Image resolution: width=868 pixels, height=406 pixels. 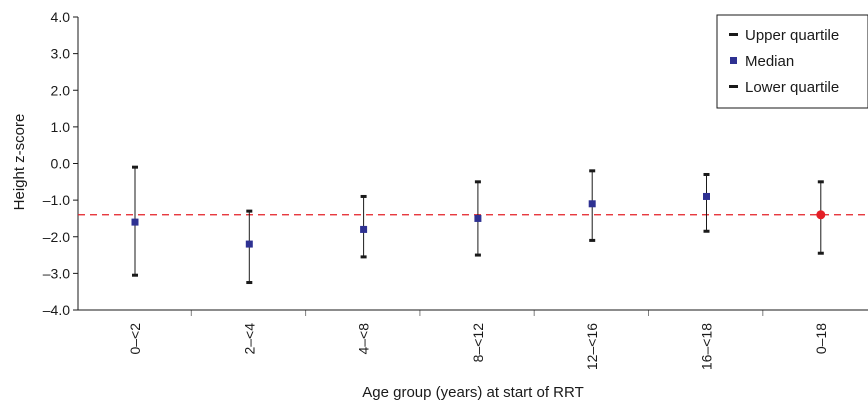 I want to click on legend-swatch-lower-quartile, so click(x=733, y=86).